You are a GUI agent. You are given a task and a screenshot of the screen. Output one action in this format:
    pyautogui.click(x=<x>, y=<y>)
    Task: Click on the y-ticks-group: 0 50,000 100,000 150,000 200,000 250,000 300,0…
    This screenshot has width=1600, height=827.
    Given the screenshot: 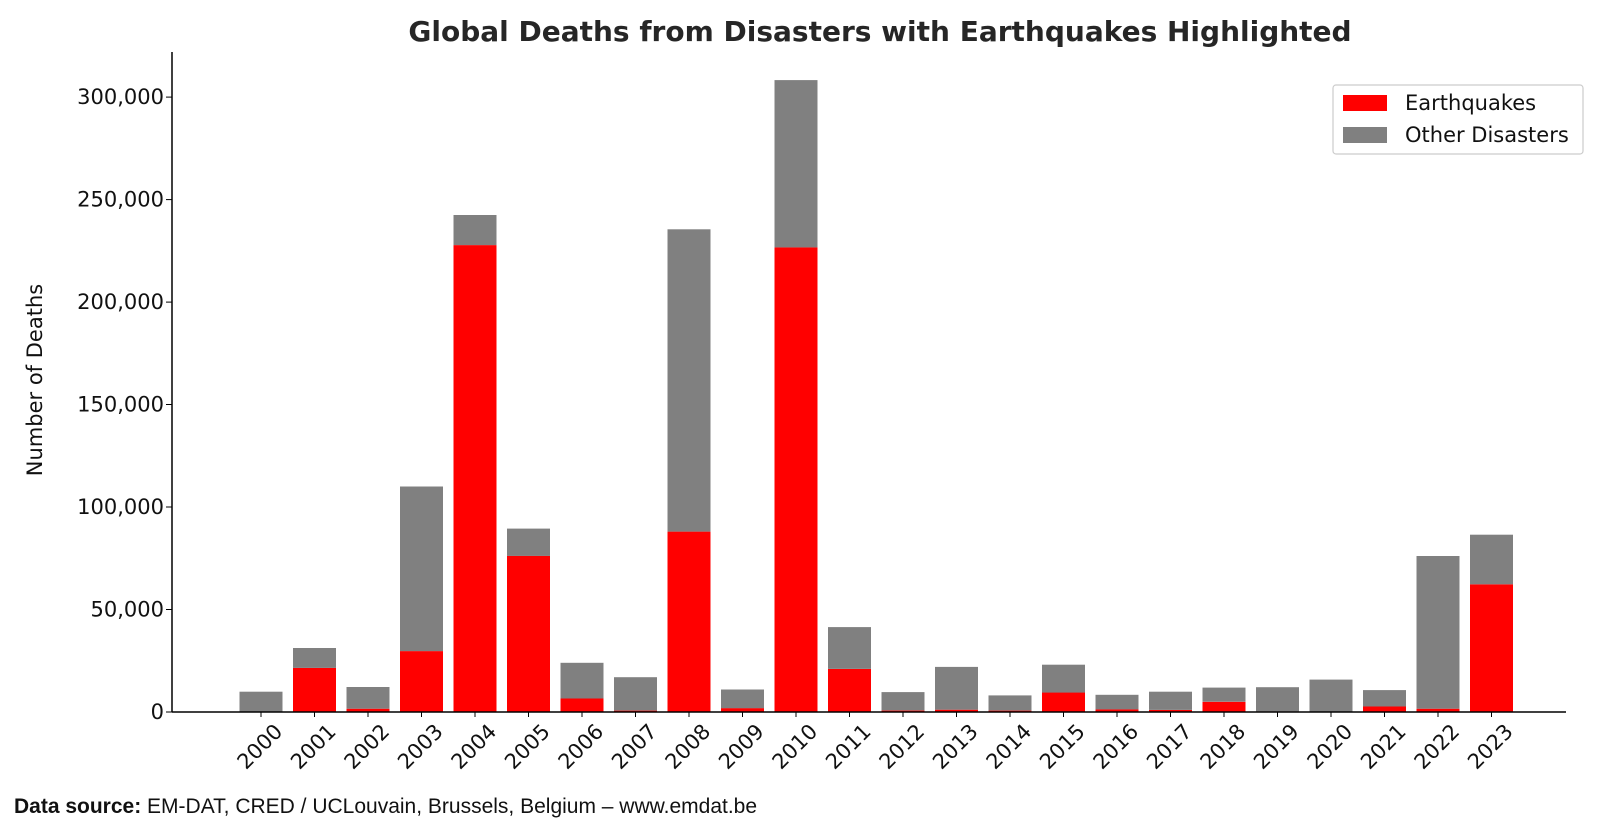 What is the action you would take?
    pyautogui.click(x=124, y=404)
    